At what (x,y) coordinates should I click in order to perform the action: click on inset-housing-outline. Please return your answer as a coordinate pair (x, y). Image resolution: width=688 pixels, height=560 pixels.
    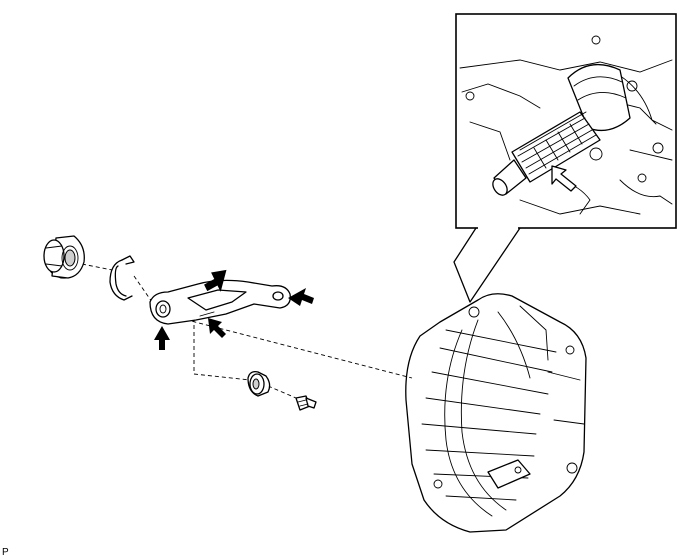
    Looking at the image, I should click on (566, 125).